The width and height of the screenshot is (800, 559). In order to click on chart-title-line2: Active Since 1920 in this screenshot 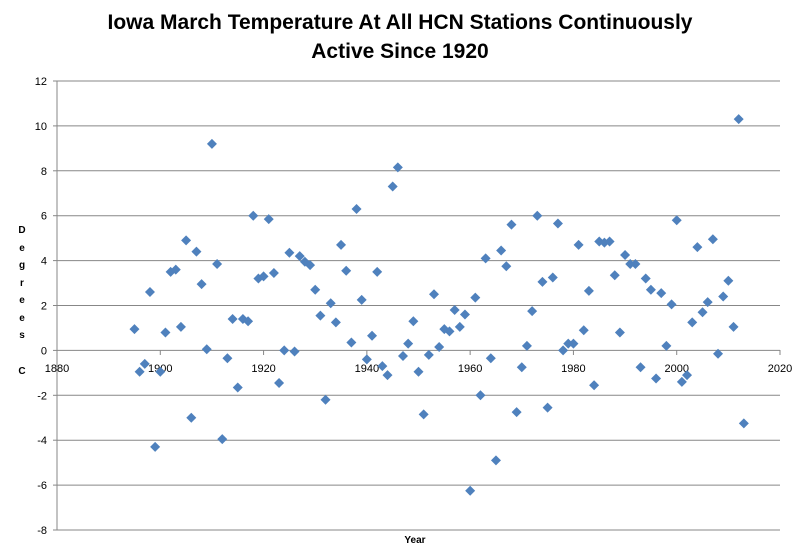, I will do `click(400, 51)`.